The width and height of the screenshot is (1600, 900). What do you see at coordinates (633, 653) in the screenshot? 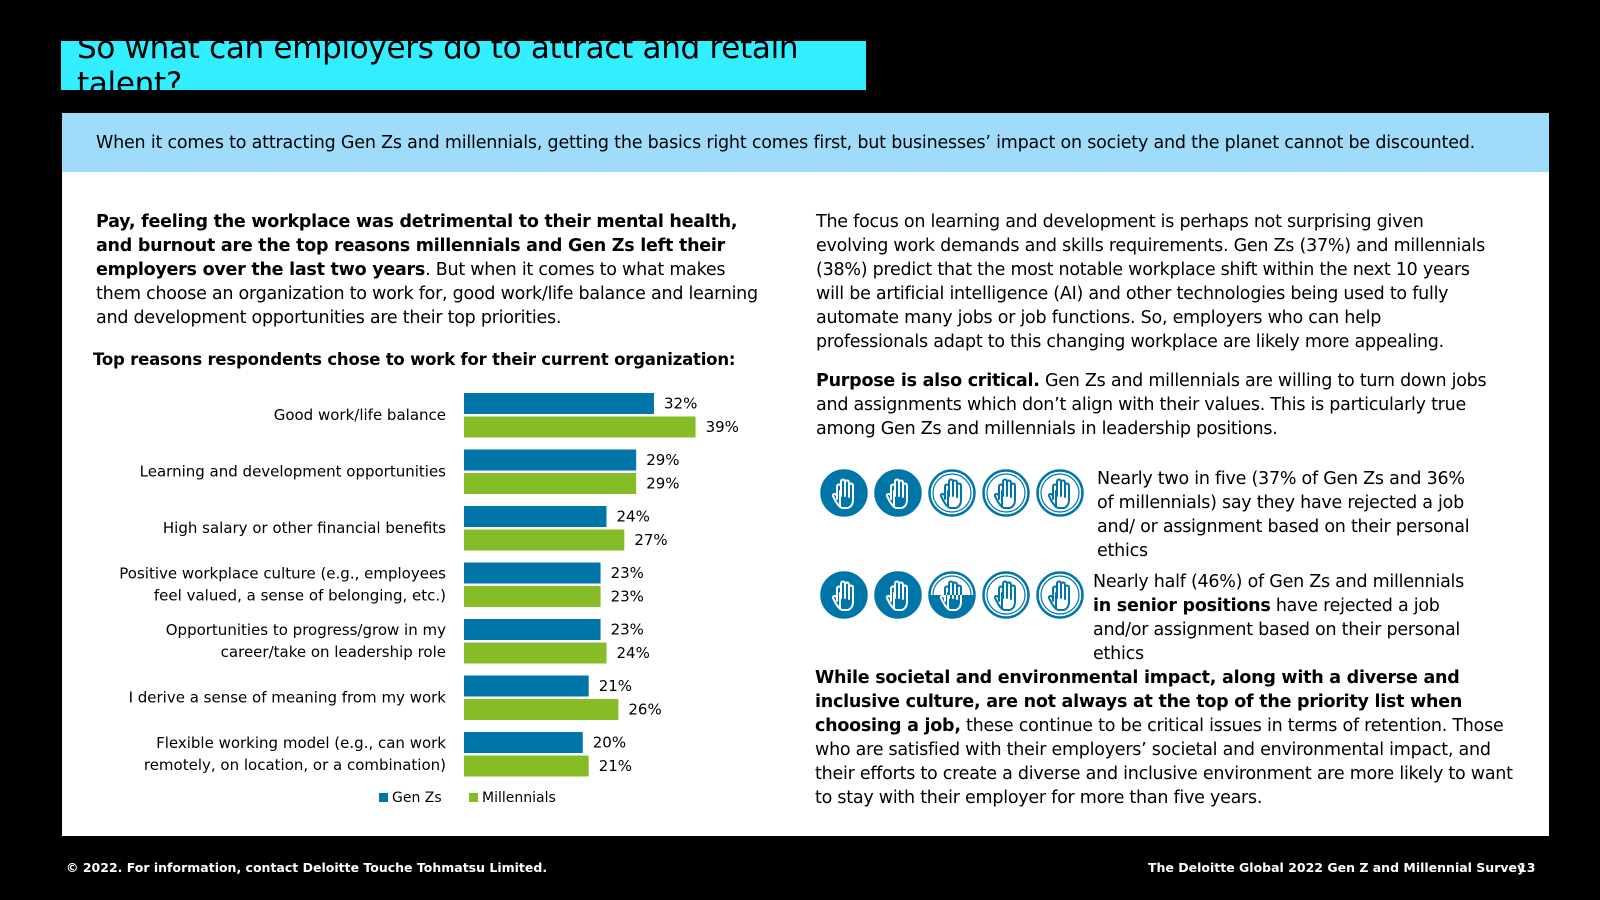
I see `data-label-millennials-4: 24%` at bounding box center [633, 653].